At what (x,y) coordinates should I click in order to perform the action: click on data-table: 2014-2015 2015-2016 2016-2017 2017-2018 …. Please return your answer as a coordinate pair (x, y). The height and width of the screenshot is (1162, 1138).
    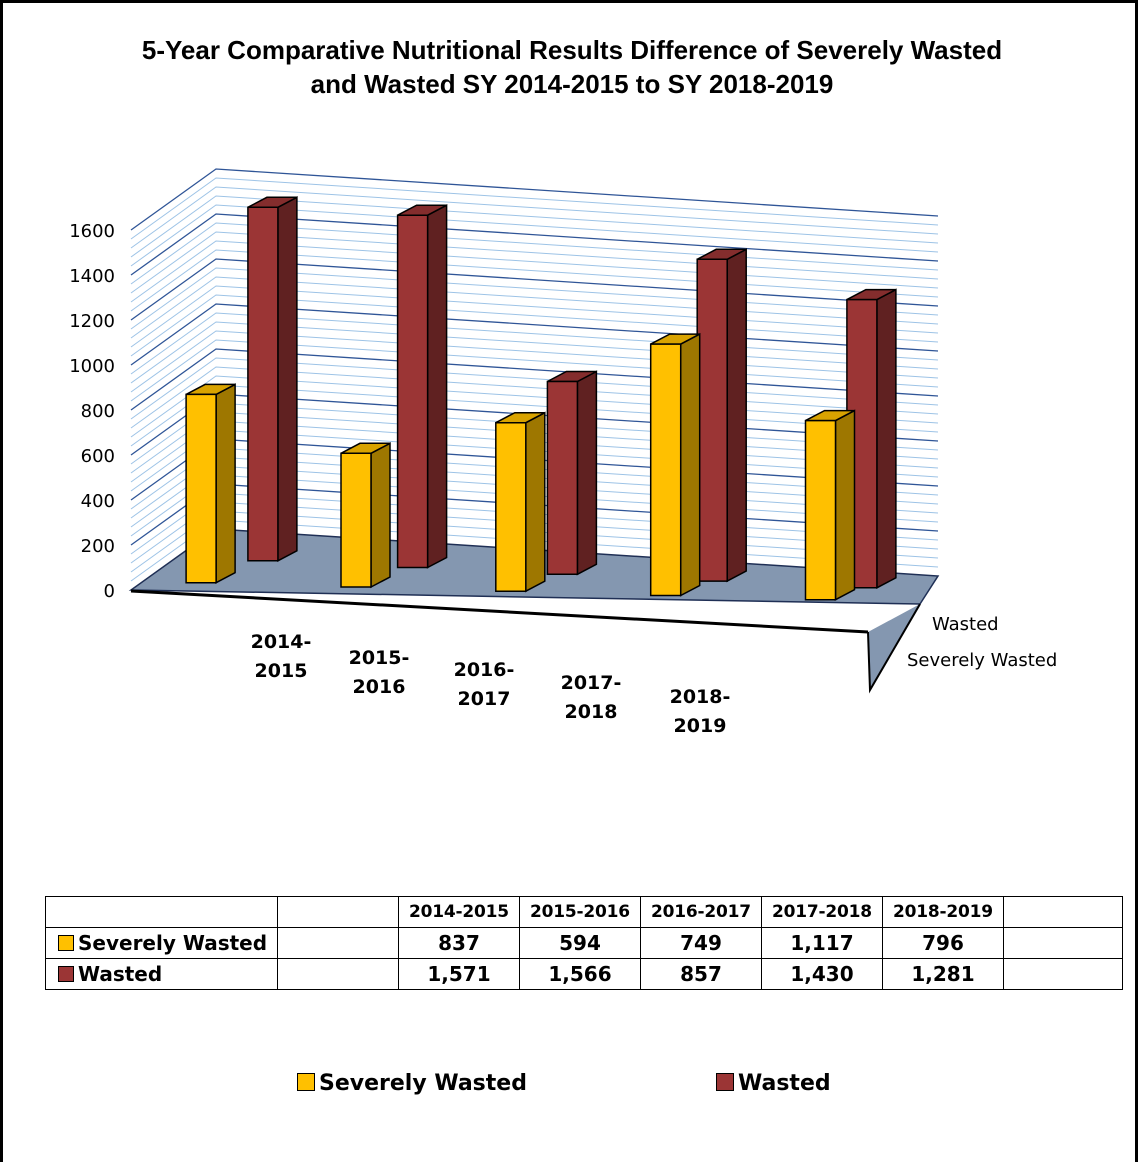
    Looking at the image, I should click on (584, 943).